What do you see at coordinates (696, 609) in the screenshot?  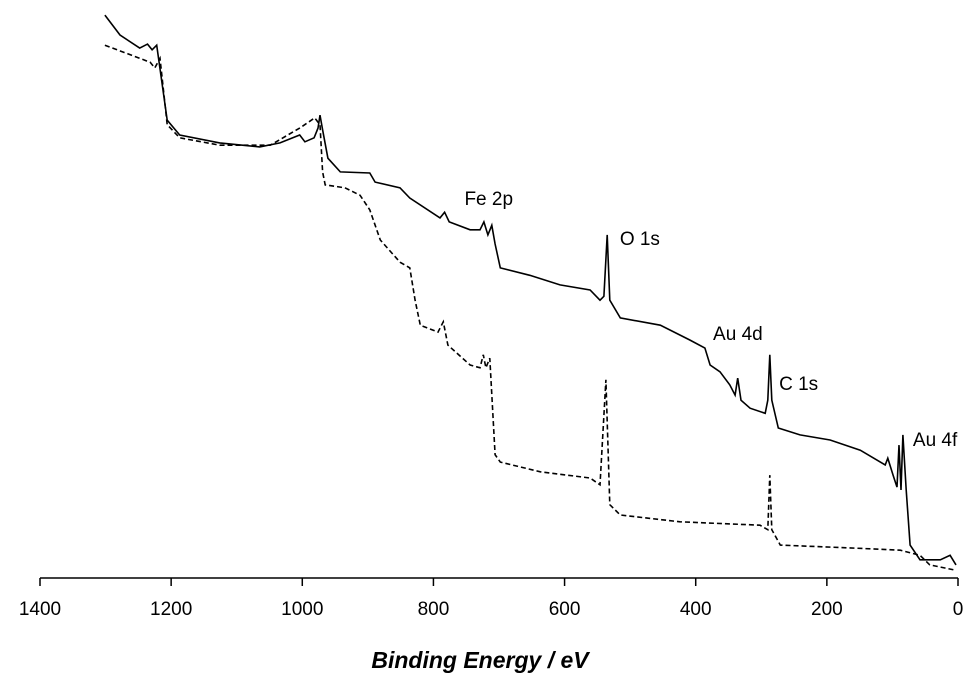 I see `x-tick-label: 400` at bounding box center [696, 609].